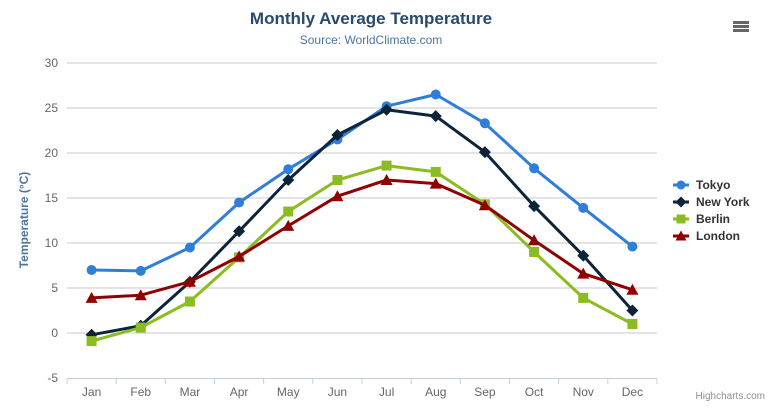 The height and width of the screenshot is (416, 769). I want to click on legend-item-berlin: Berlin, so click(711, 218).